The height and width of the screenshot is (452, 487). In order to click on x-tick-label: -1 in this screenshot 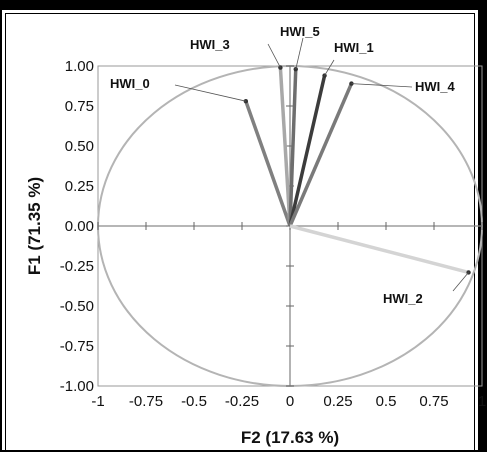, I will do `click(97, 401)`.